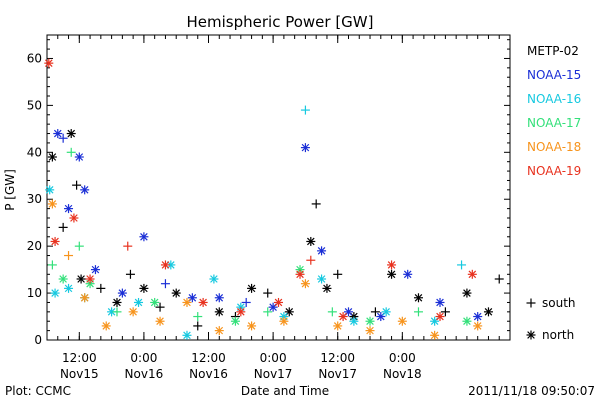 This screenshot has width=600, height=400. What do you see at coordinates (144, 374) in the screenshot?
I see `x-tick-date: Nov16` at bounding box center [144, 374].